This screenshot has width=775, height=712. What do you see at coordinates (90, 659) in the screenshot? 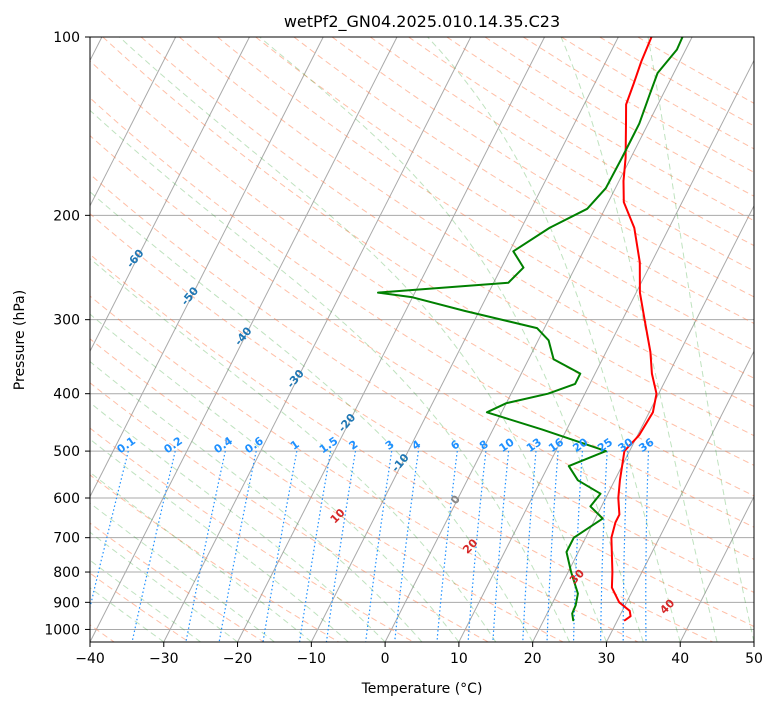
I see `x-tick-label: −40` at bounding box center [90, 659].